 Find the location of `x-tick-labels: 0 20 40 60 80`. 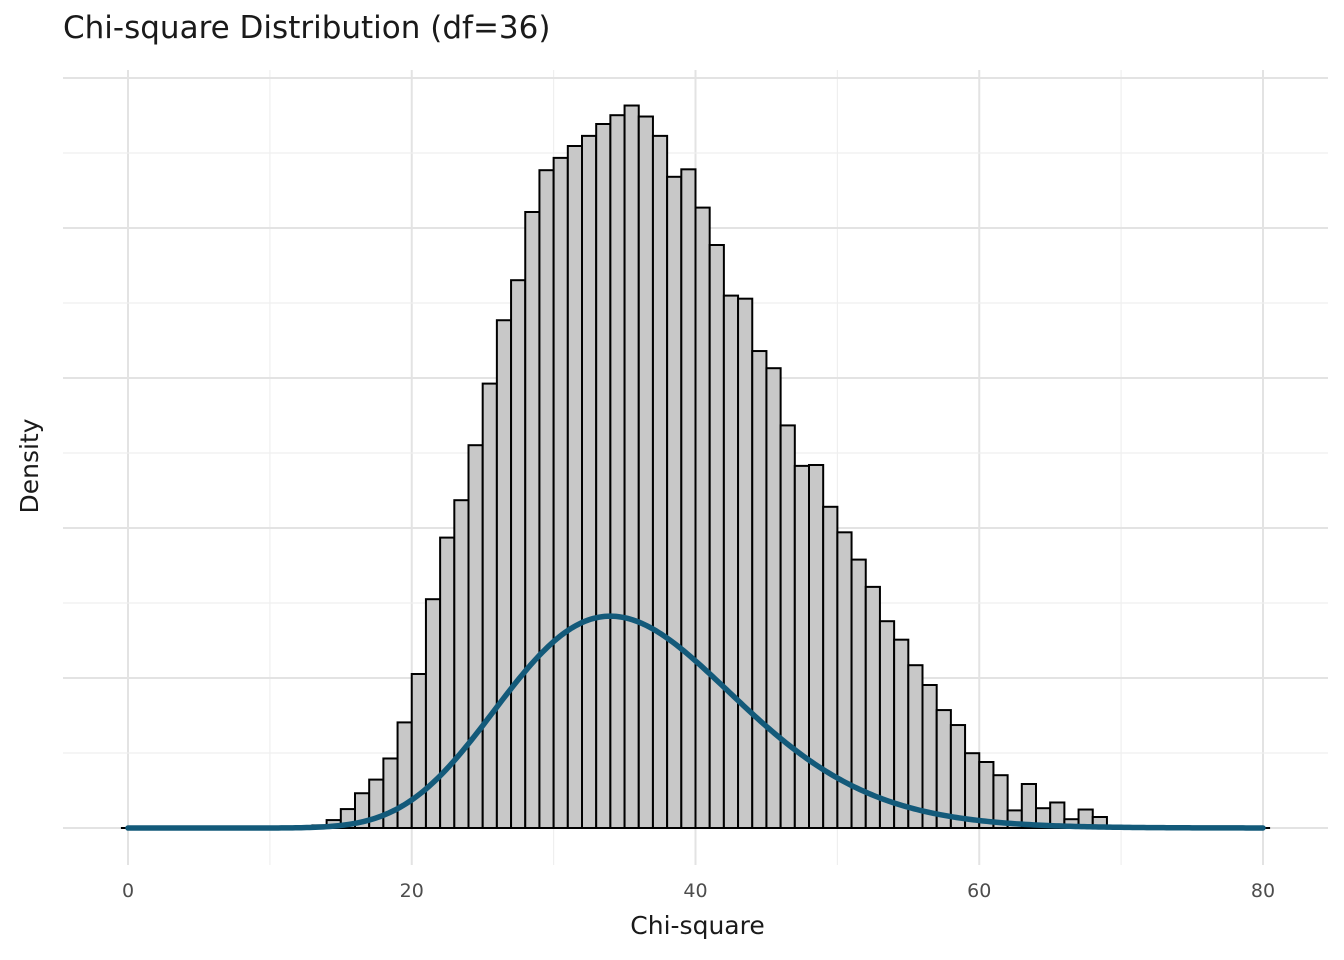

x-tick-labels: 0 20 40 60 80 is located at coordinates (698, 891).